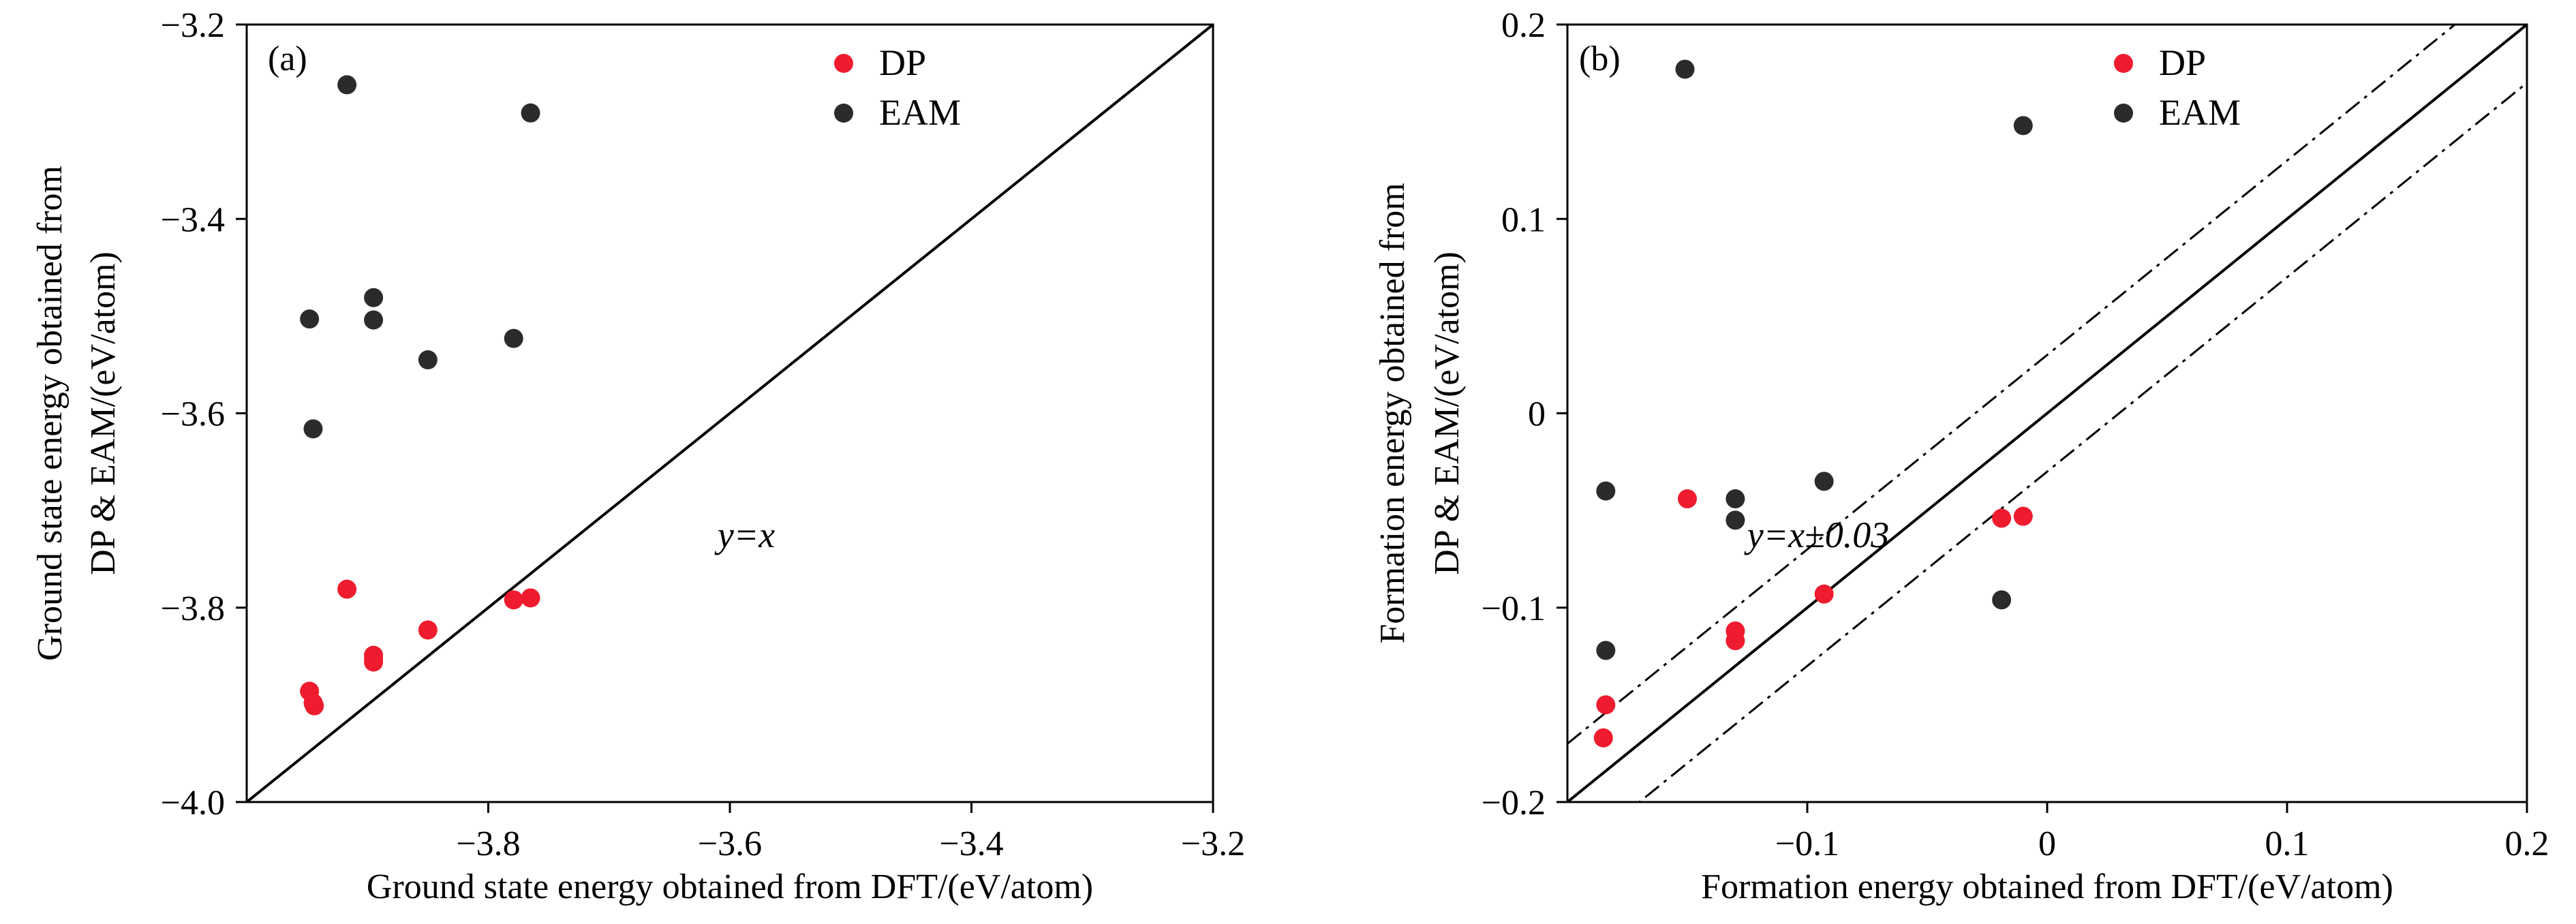 The height and width of the screenshot is (924, 2576). I want to click on x-tick-label: −3.4, so click(971, 844).